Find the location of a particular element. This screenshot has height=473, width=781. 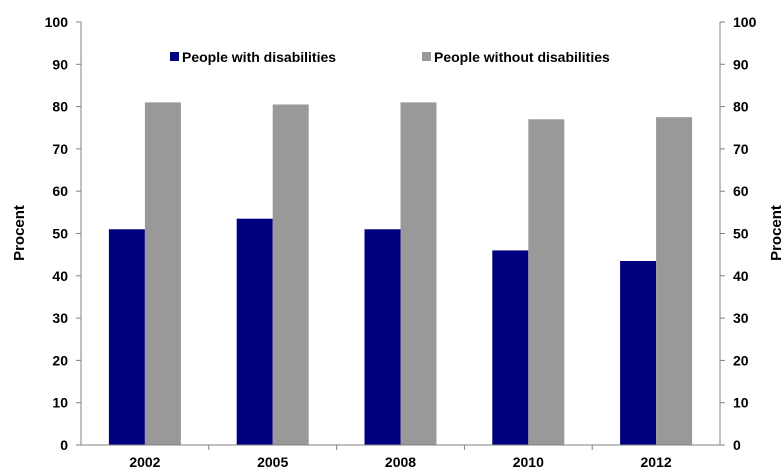

right-y-tick-label: 70 is located at coordinates (741, 149).